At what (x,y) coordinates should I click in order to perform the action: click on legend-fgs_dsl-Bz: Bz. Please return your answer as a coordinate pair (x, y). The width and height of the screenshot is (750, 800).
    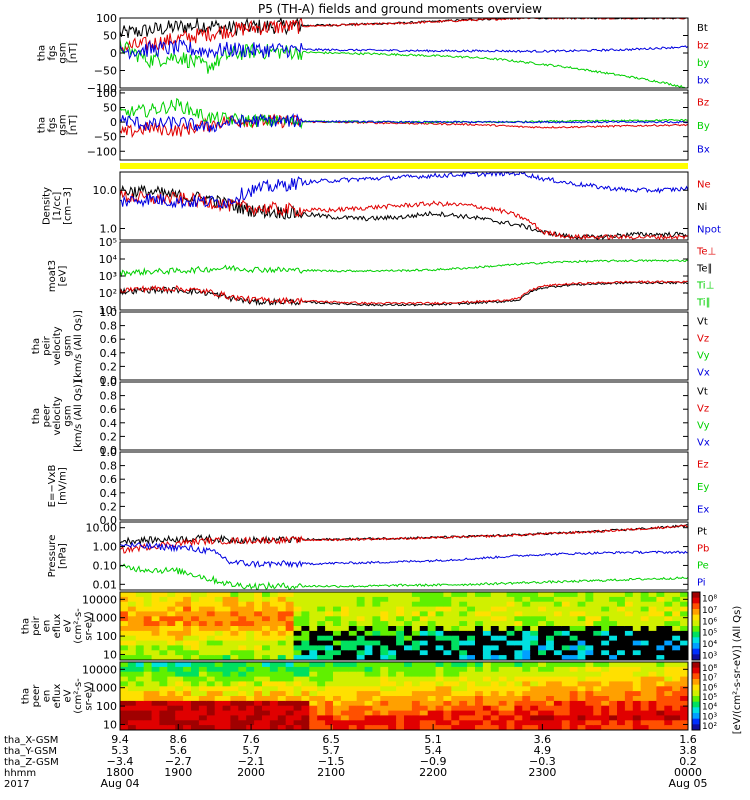
    Looking at the image, I should click on (703, 103).